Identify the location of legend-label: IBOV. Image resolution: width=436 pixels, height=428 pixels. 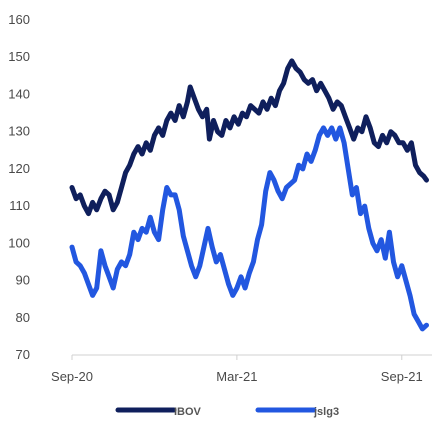
(188, 412).